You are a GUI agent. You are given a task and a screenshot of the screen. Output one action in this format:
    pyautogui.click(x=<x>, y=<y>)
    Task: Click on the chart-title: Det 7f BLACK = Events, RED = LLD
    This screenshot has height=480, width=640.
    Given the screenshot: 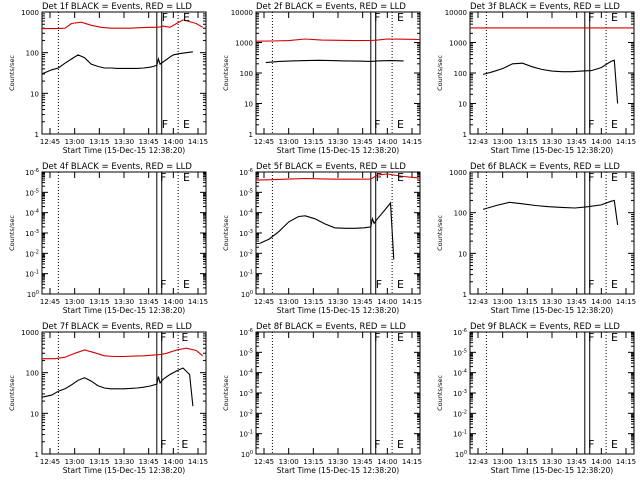 What is the action you would take?
    pyautogui.click(x=117, y=327)
    